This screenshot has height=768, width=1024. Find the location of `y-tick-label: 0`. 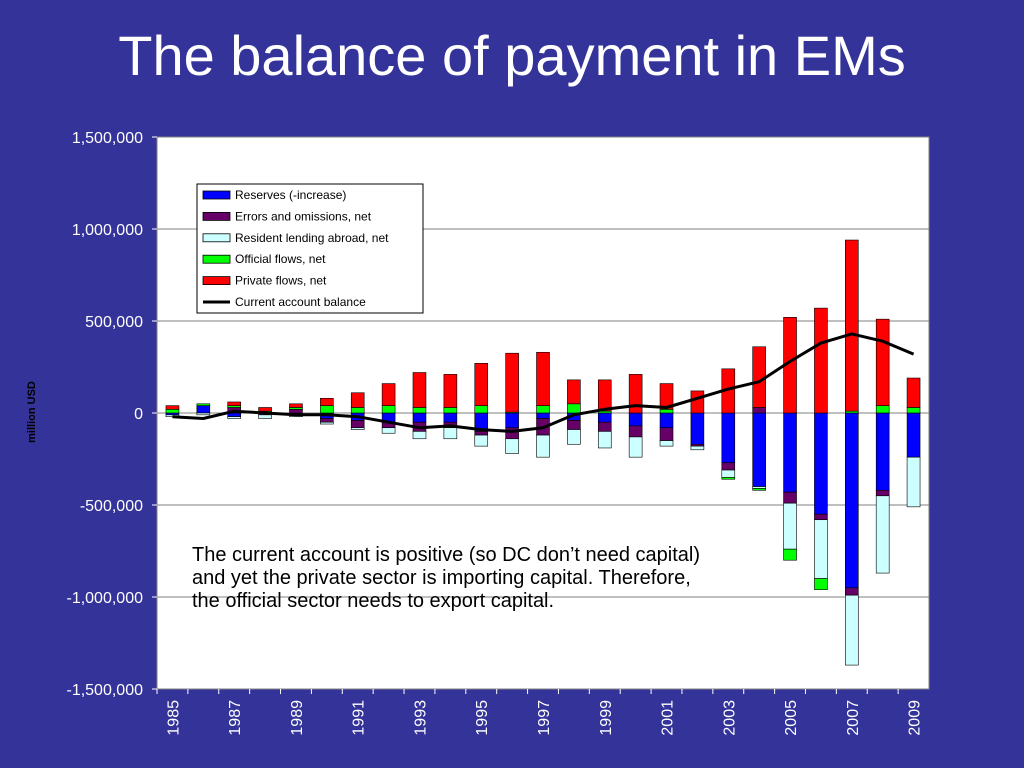

y-tick-label: 0 is located at coordinates (138, 414).